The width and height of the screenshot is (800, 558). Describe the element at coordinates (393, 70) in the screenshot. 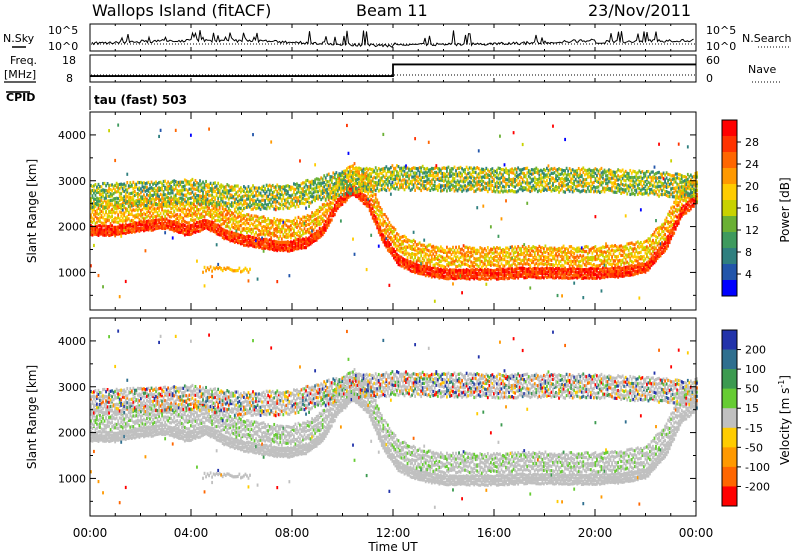

I see `frequency-trace` at that location.